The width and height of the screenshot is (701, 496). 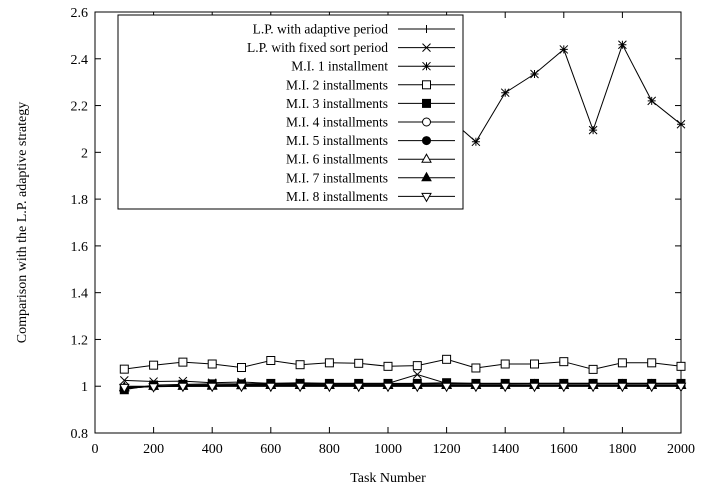 What do you see at coordinates (681, 449) in the screenshot?
I see `x-tick-label: 2000` at bounding box center [681, 449].